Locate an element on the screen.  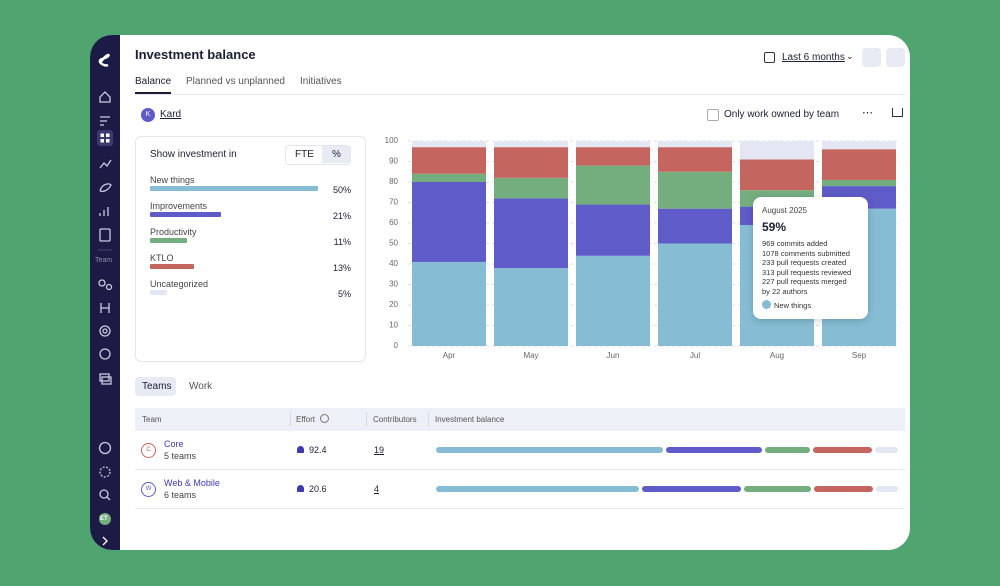
tab-active: Balance is located at coordinates (153, 81).